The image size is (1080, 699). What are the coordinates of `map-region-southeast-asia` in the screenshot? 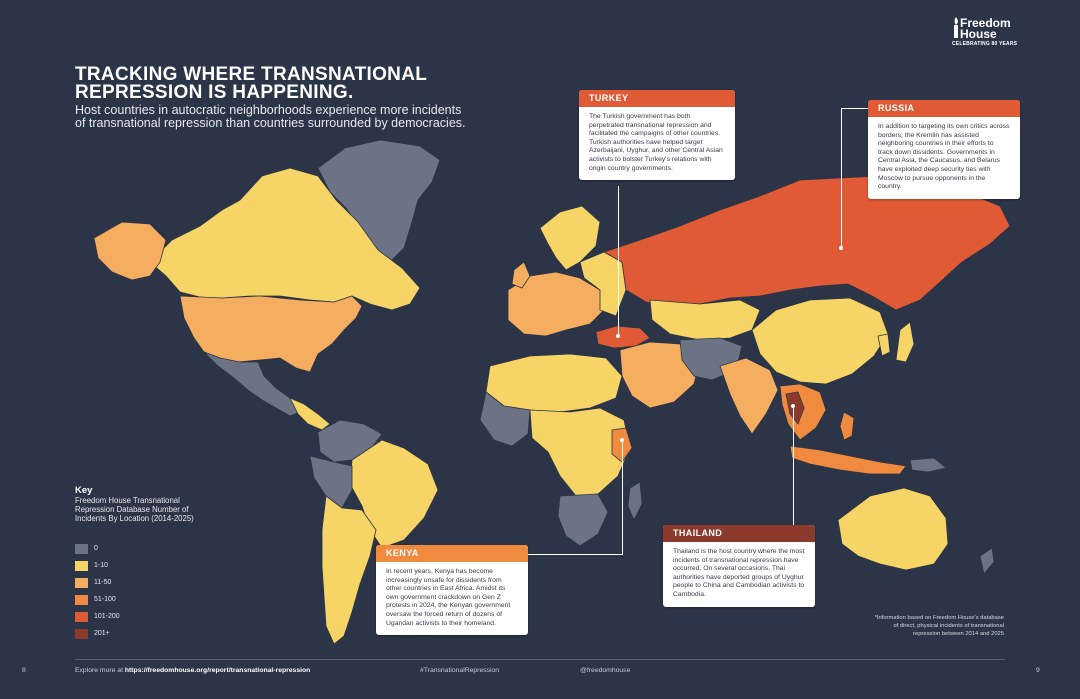 It's located at (803, 412).